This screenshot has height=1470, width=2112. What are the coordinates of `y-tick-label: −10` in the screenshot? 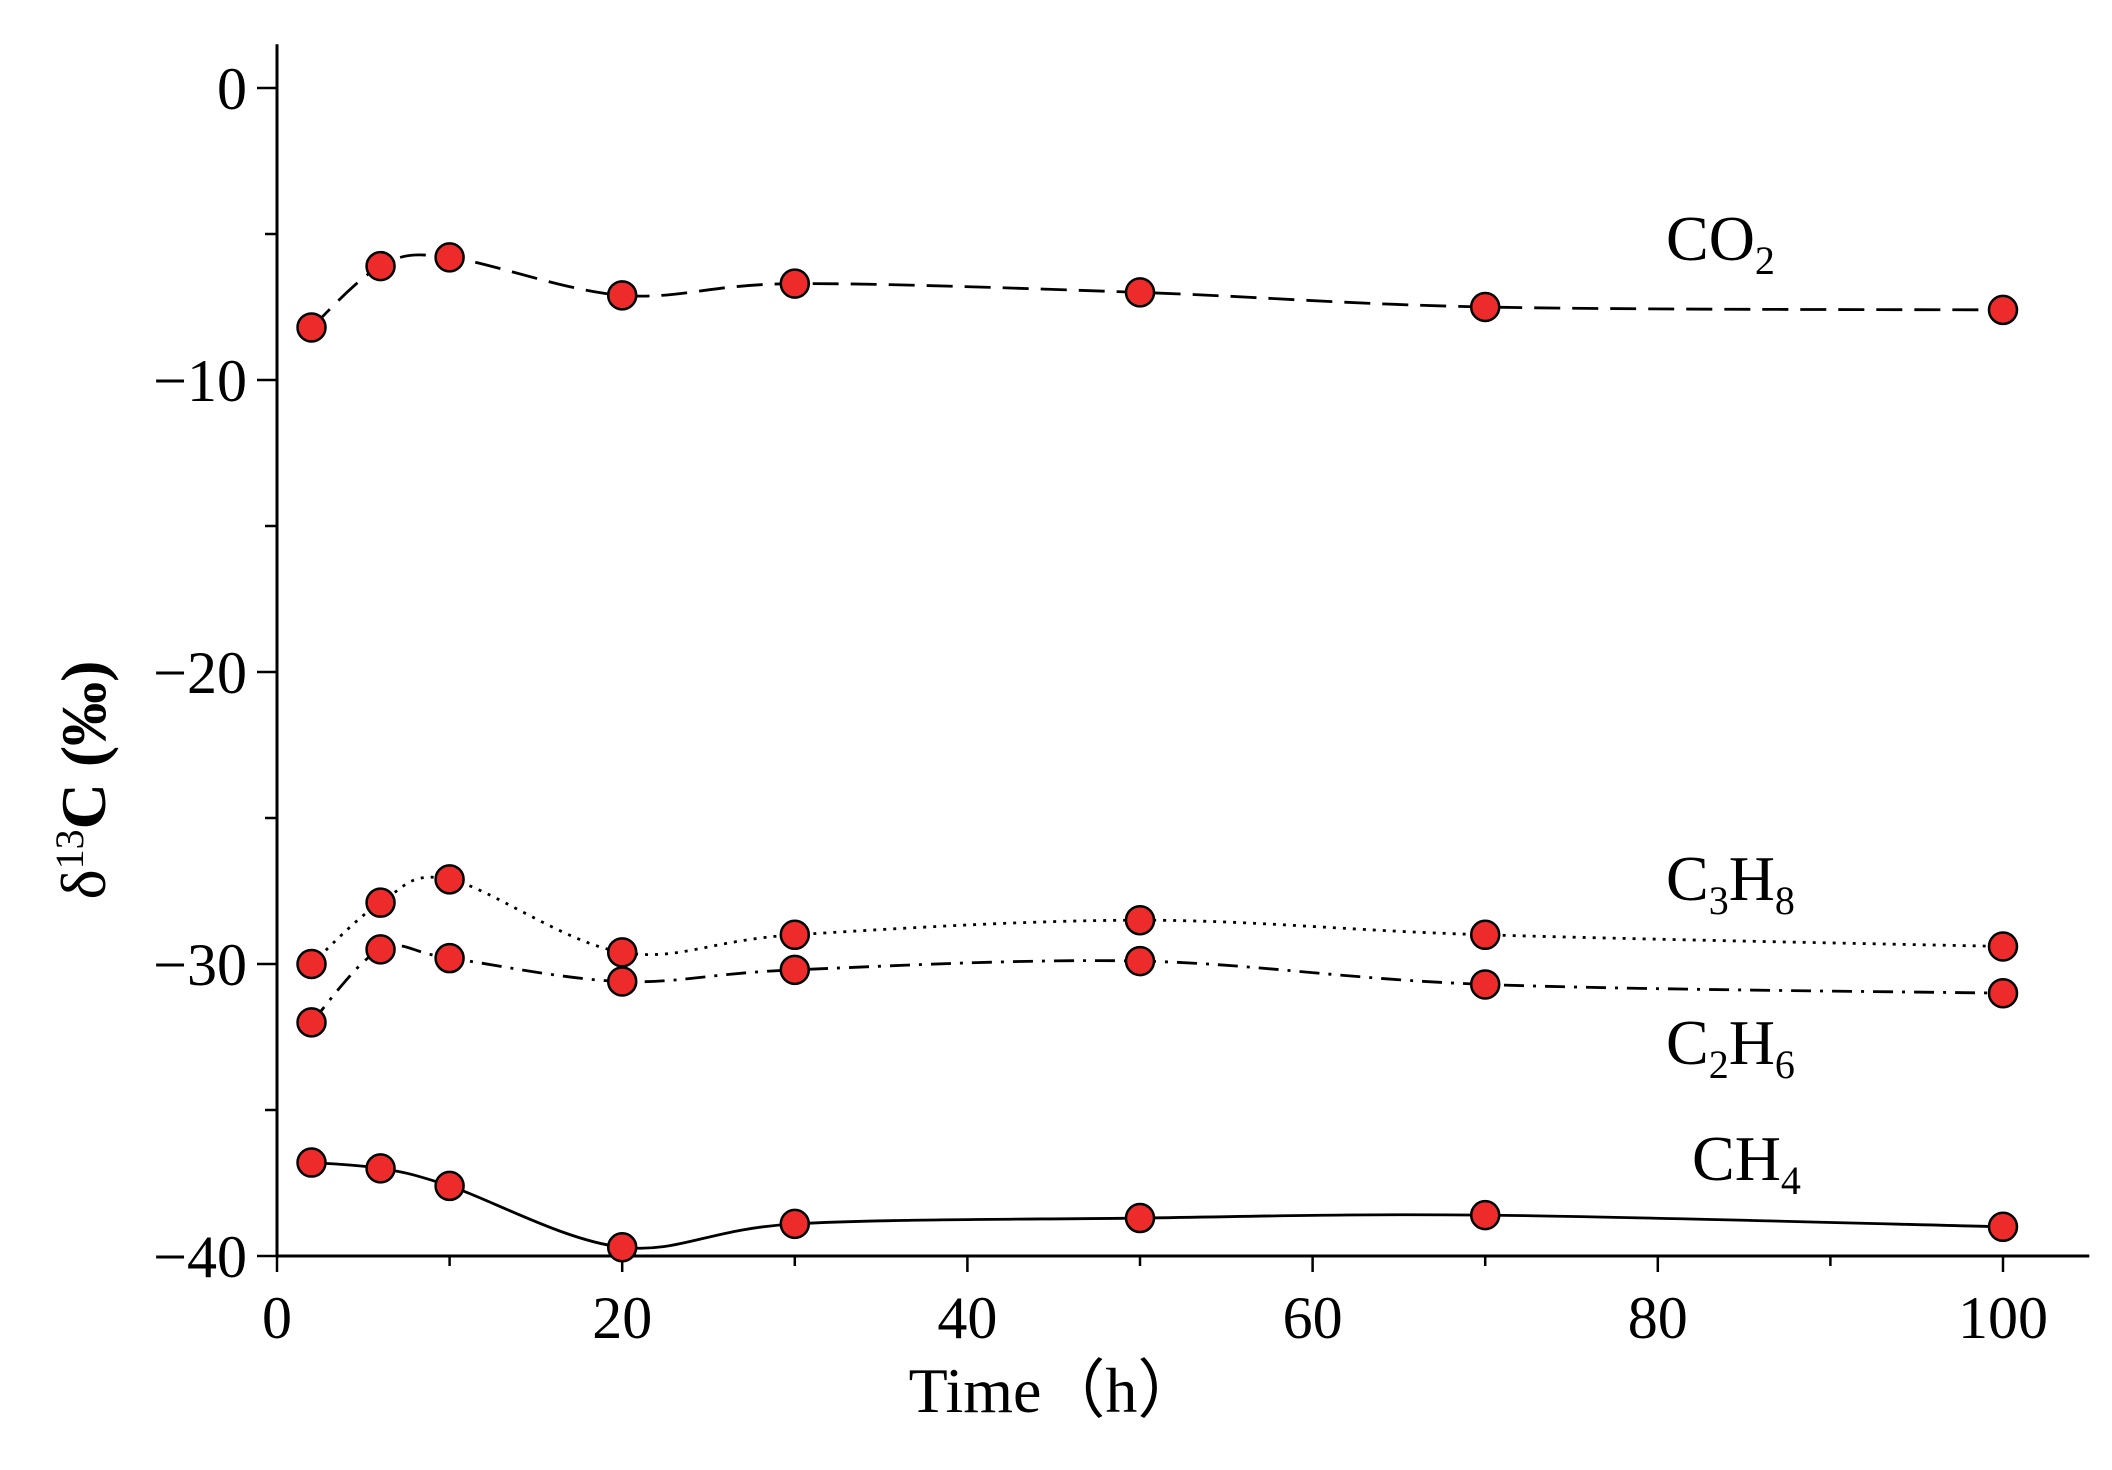 It's located at (200, 381).